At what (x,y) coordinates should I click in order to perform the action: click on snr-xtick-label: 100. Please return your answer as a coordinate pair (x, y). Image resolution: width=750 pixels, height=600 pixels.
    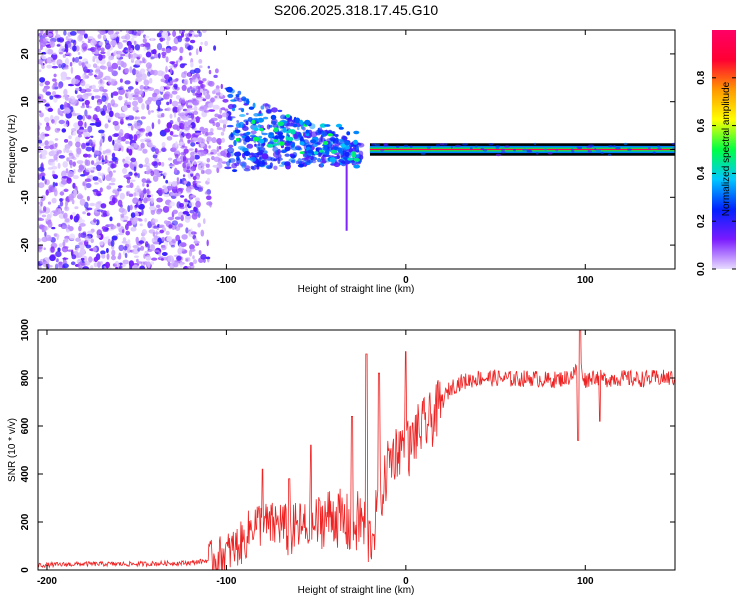
    Looking at the image, I should click on (585, 581).